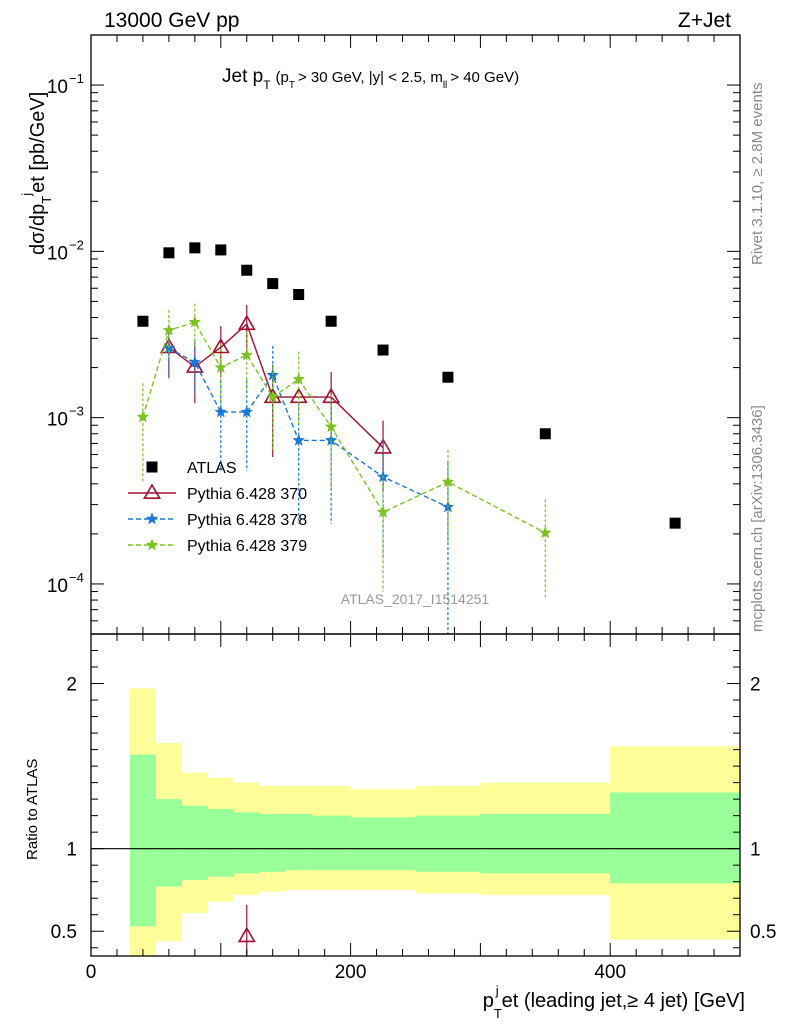 The image size is (786, 1024). Describe the element at coordinates (247, 546) in the screenshot. I see `legend-label: Pythia 6.428 379` at that location.